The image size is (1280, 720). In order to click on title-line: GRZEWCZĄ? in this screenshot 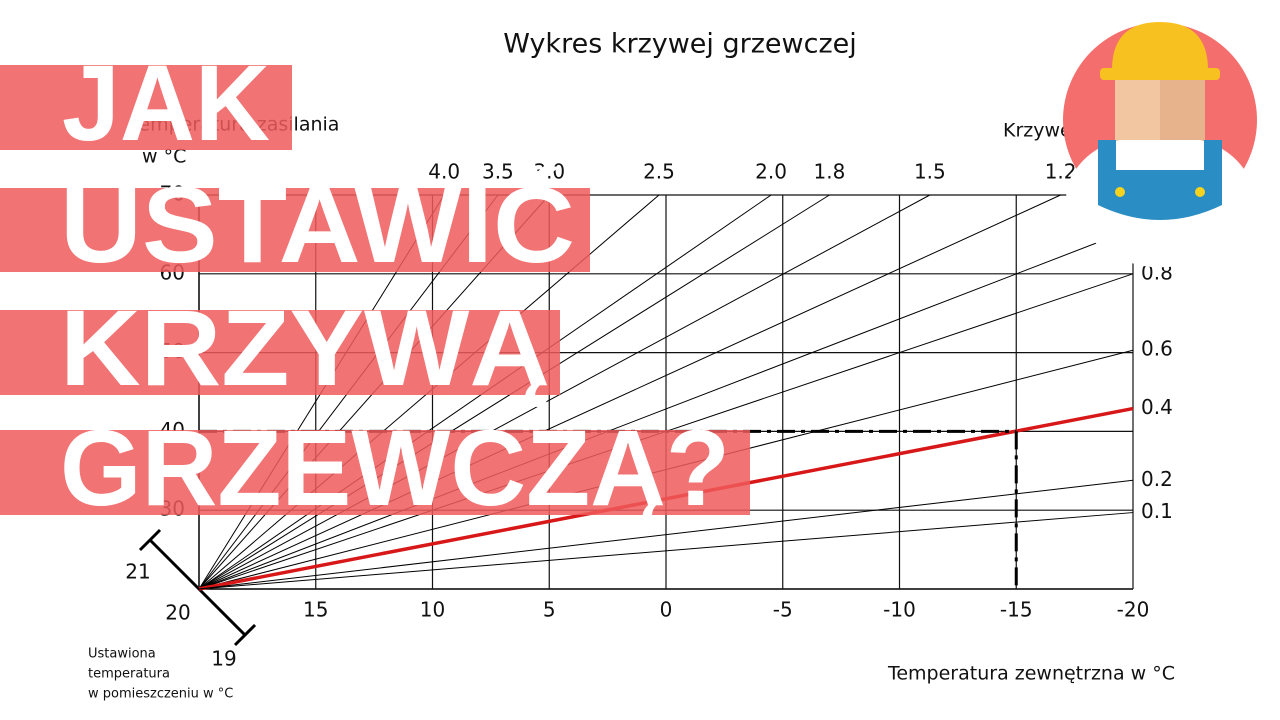, I will do `click(395, 467)`.